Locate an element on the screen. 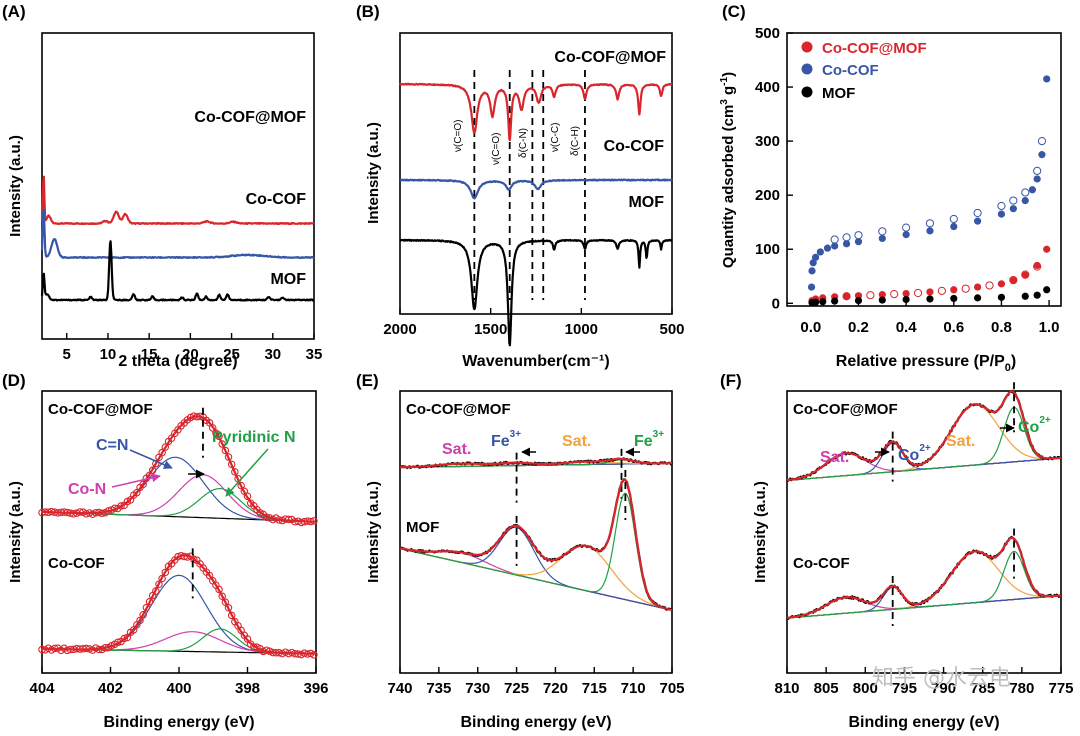 This screenshot has height=736, width=1080. panel-f-title-bottom: Co-COF is located at coordinates (821, 563).